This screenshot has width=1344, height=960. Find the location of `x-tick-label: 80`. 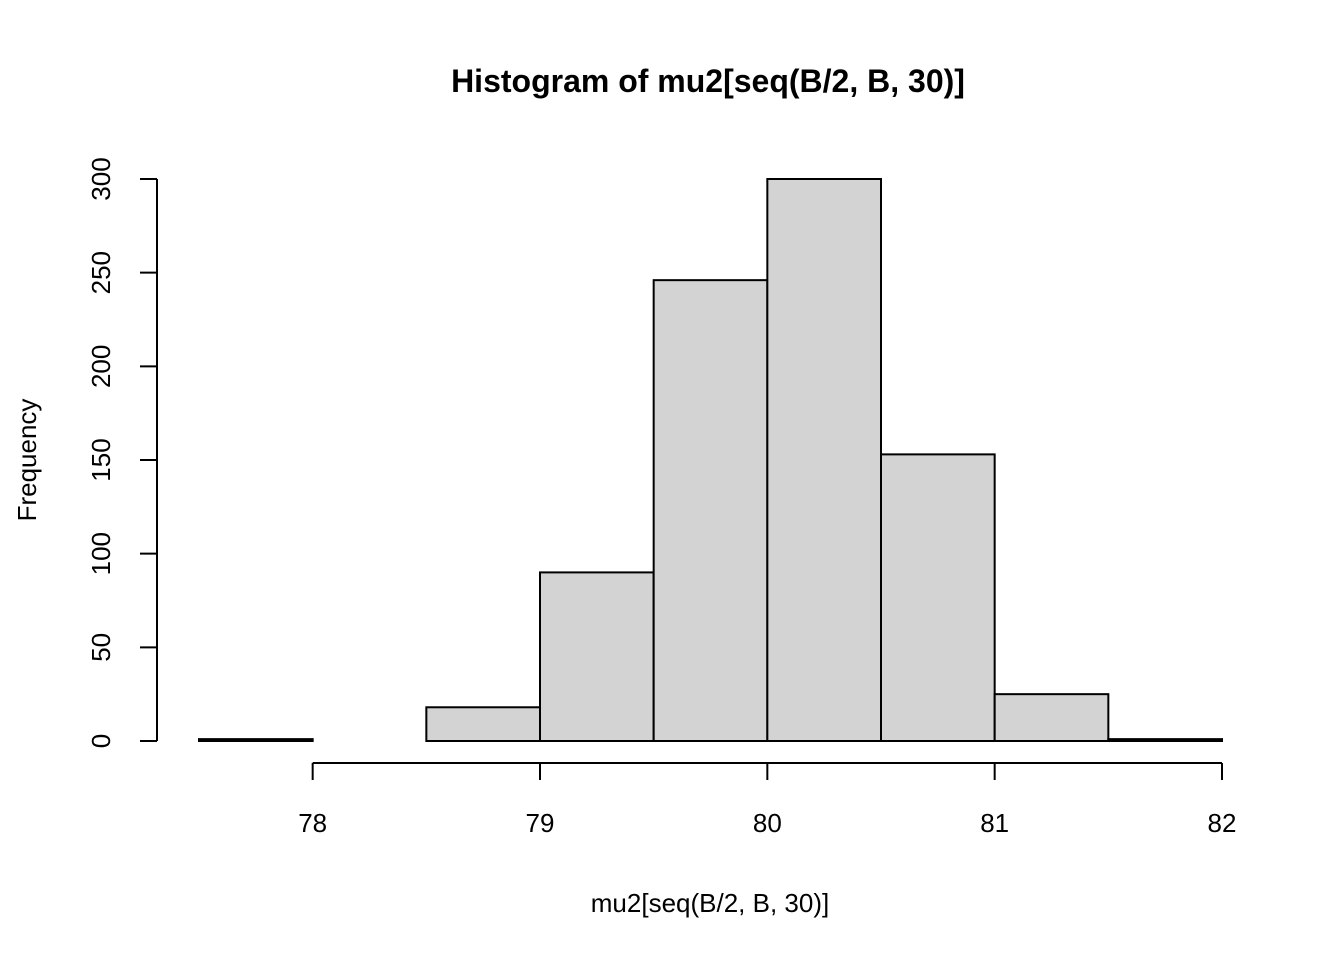

x-tick-label: 80 is located at coordinates (767, 823).